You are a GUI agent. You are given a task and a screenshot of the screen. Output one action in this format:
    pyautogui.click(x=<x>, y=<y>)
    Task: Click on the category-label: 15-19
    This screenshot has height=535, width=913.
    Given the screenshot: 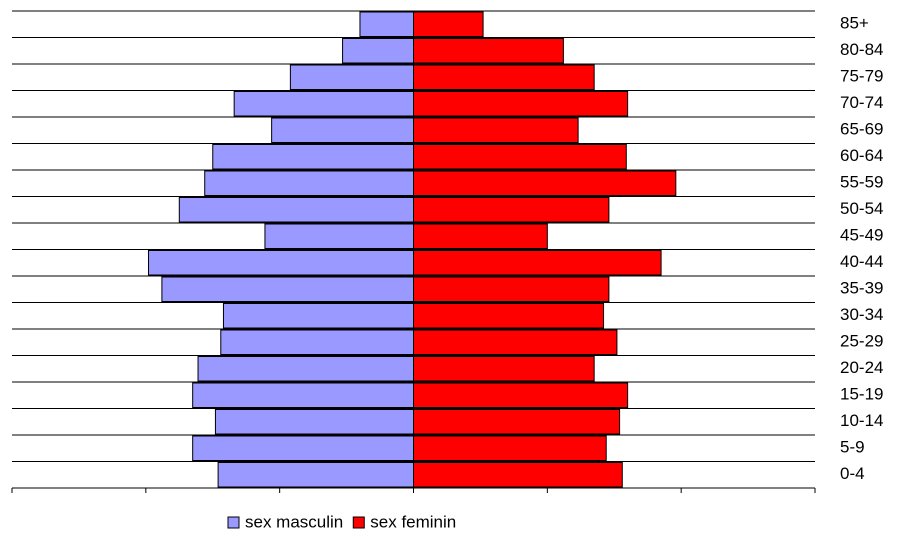 What is the action you would take?
    pyautogui.click(x=861, y=394)
    